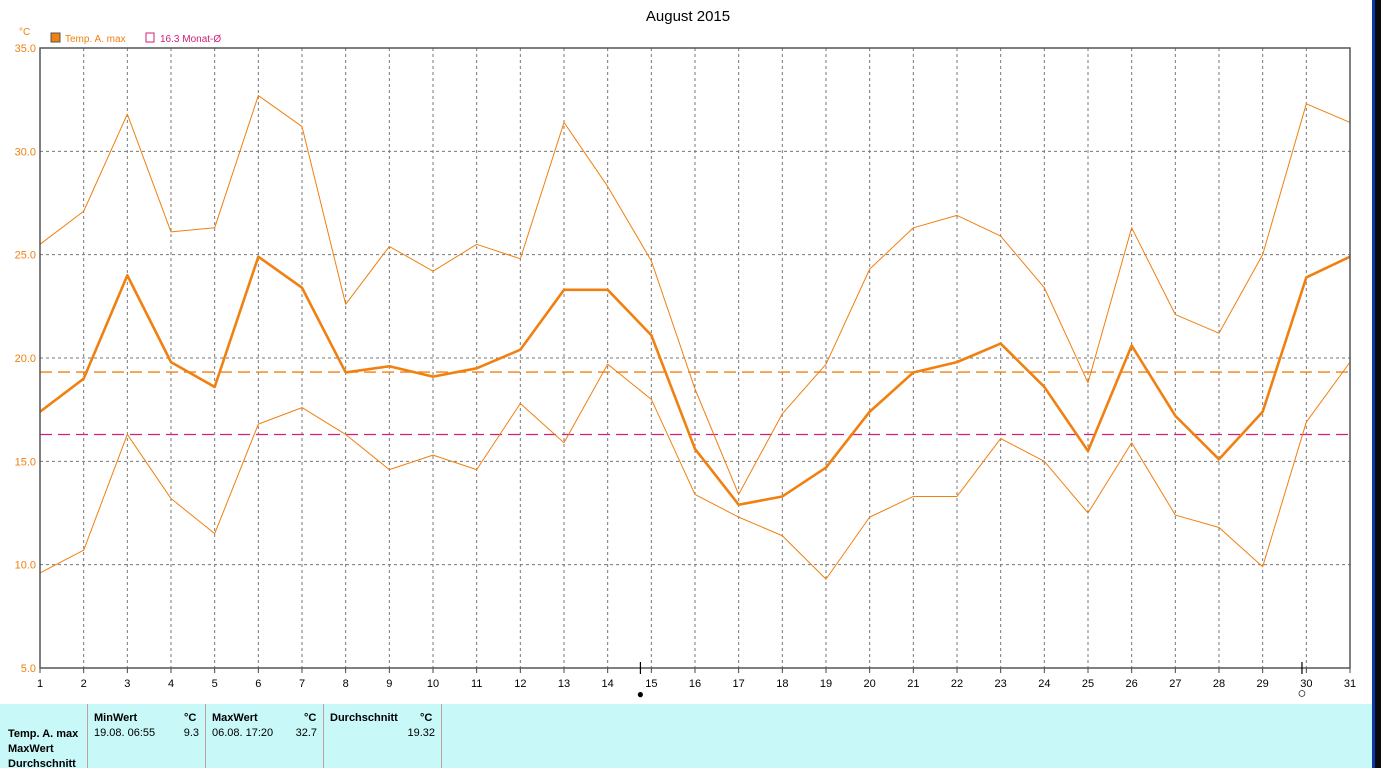 Image resolution: width=1381 pixels, height=770 pixels. What do you see at coordinates (782, 684) in the screenshot?
I see `x-tick-label: 18` at bounding box center [782, 684].